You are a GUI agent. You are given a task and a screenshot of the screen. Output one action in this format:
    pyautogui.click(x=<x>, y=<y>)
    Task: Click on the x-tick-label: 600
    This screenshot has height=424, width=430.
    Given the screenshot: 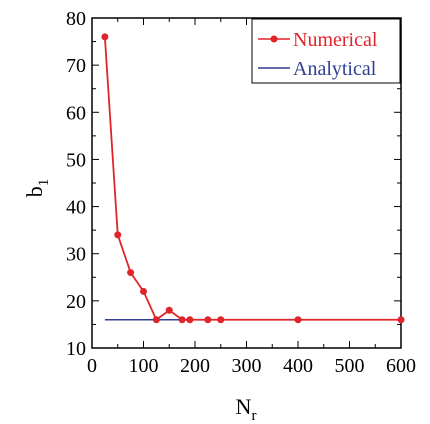 What is the action you would take?
    pyautogui.click(x=401, y=366)
    